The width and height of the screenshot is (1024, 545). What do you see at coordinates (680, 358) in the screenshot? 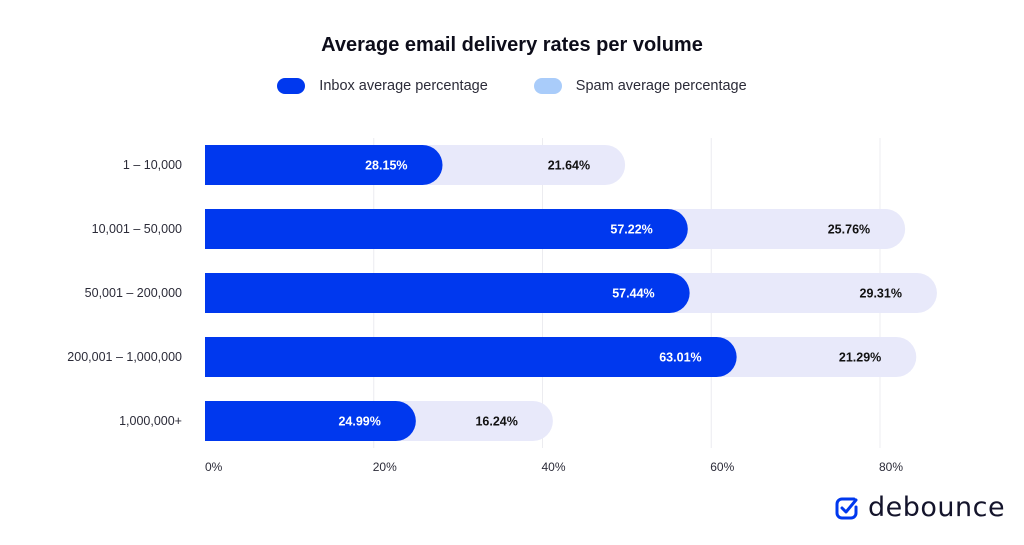
I see `data-label-inbox: 63.01%` at bounding box center [680, 358].